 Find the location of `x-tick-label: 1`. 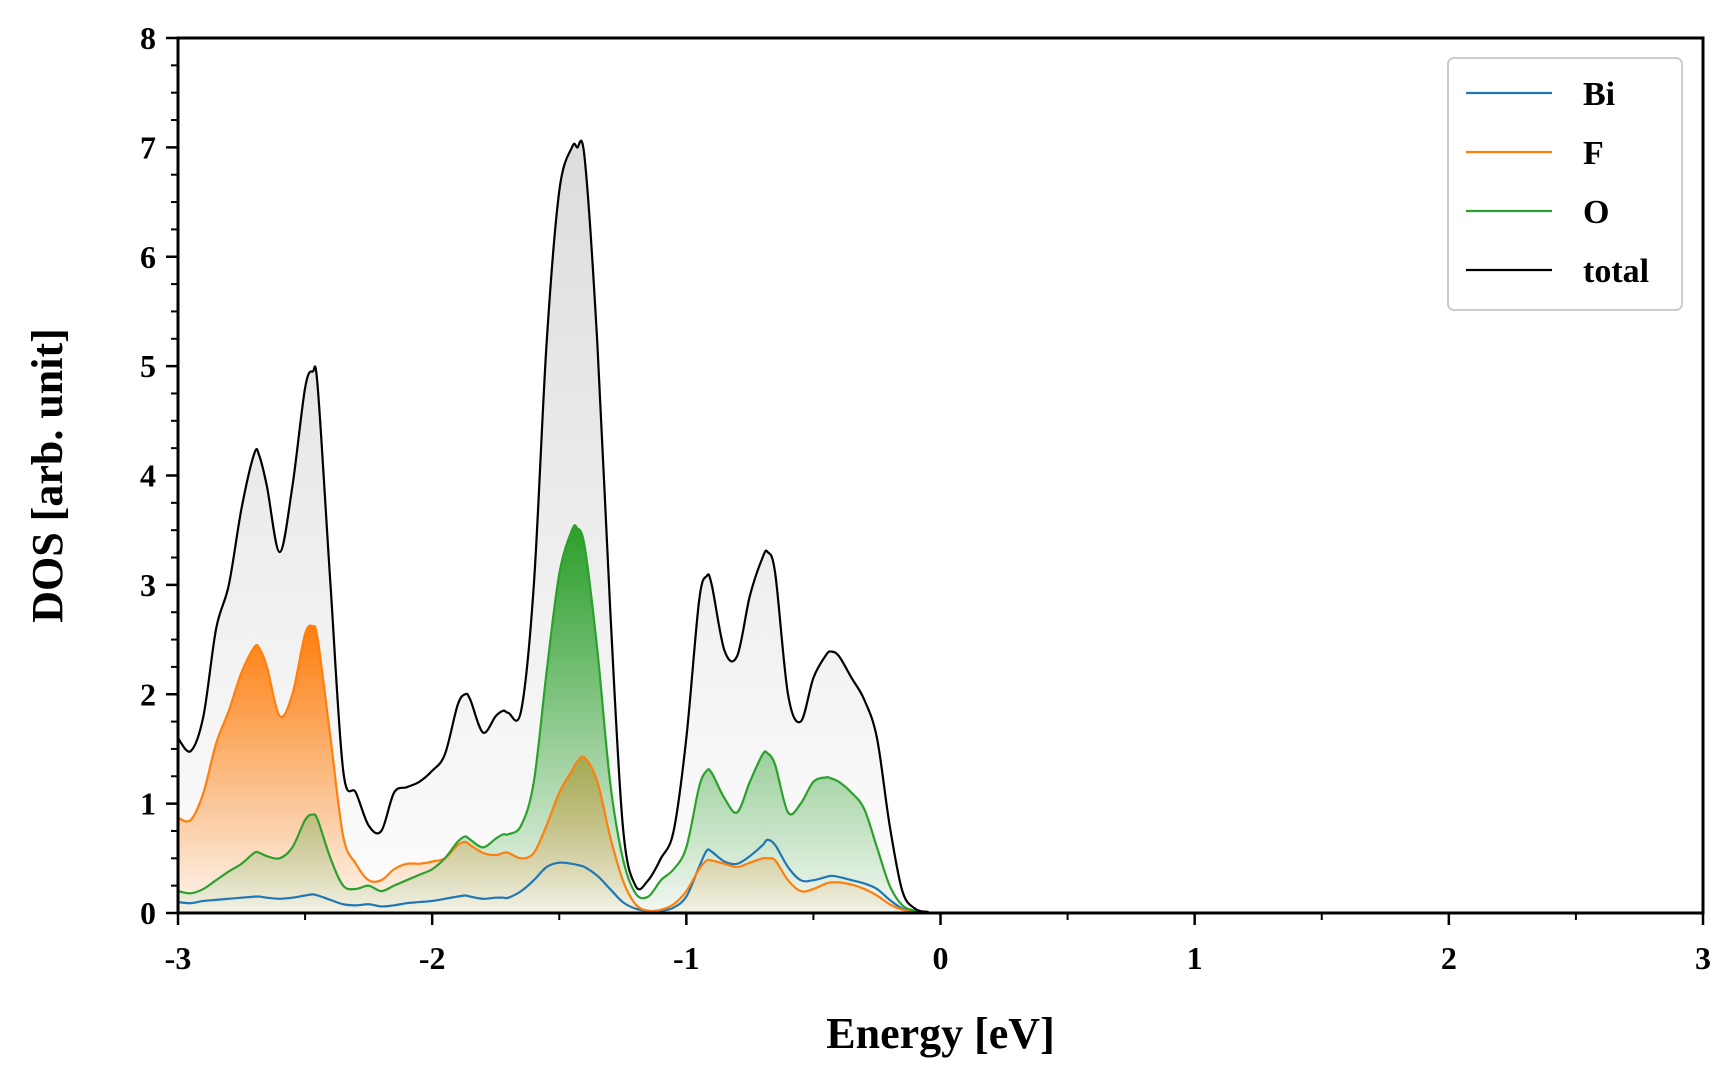

x-tick-label: 1 is located at coordinates (1195, 958).